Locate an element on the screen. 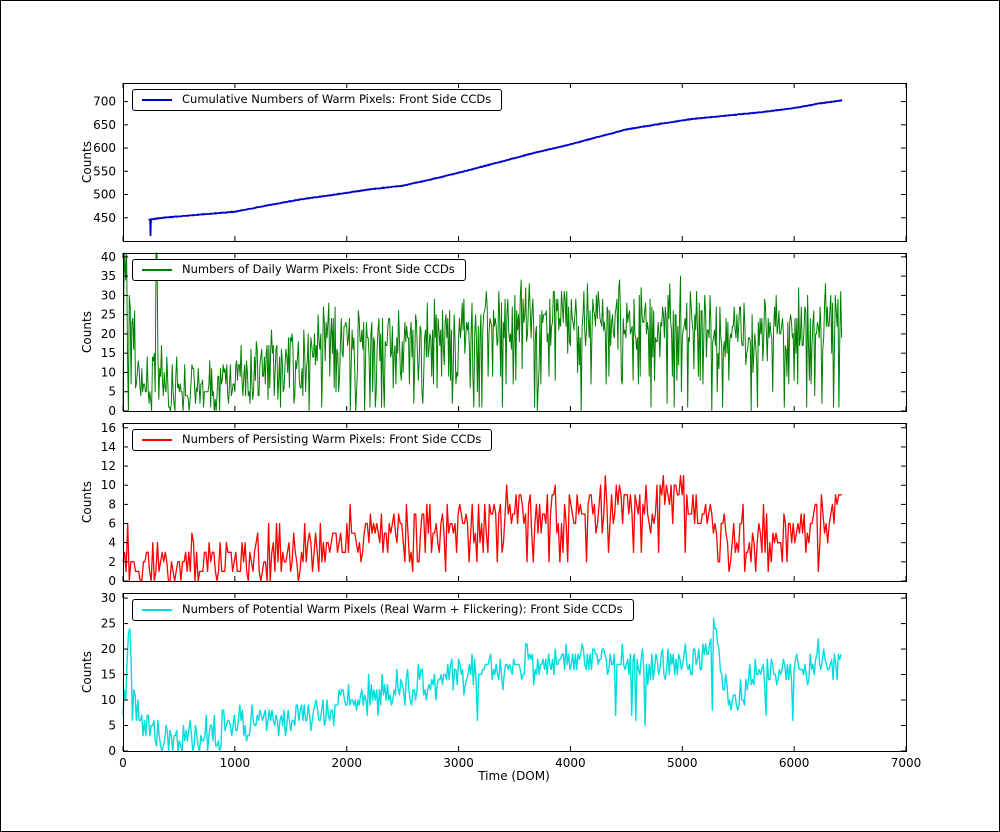  y-tick-label: 35 is located at coordinates (108, 276).